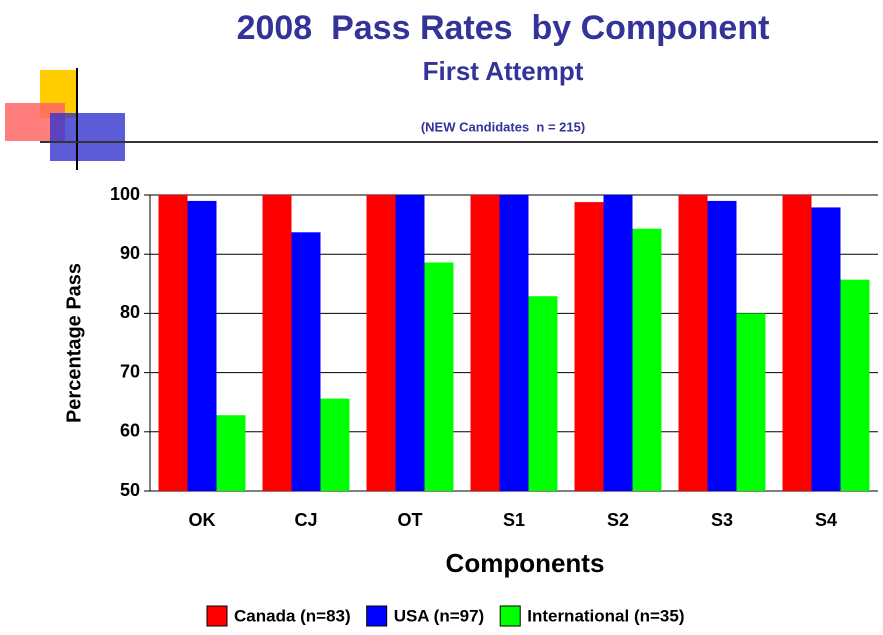 The height and width of the screenshot is (635, 883). Describe the element at coordinates (130, 371) in the screenshot. I see `y-tick-label: 70` at that location.